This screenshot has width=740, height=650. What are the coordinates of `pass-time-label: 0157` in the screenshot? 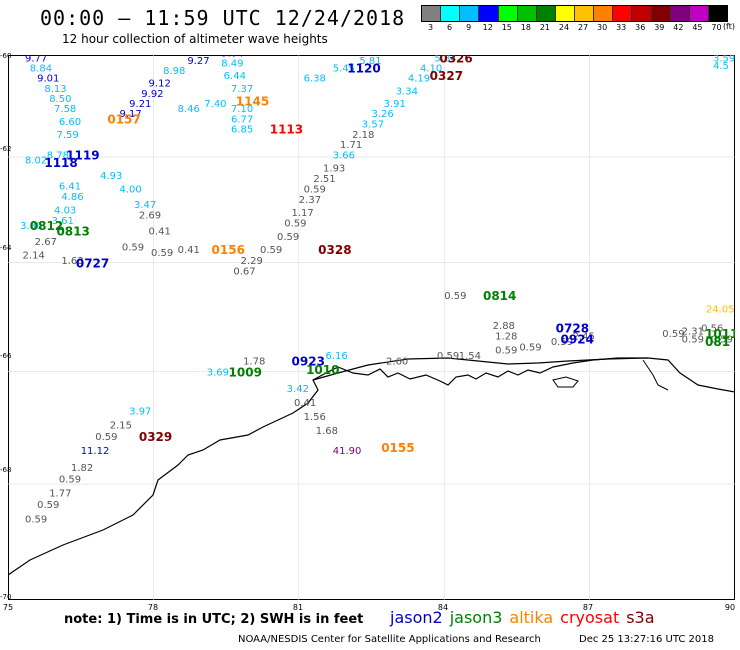 It's located at (123, 119).